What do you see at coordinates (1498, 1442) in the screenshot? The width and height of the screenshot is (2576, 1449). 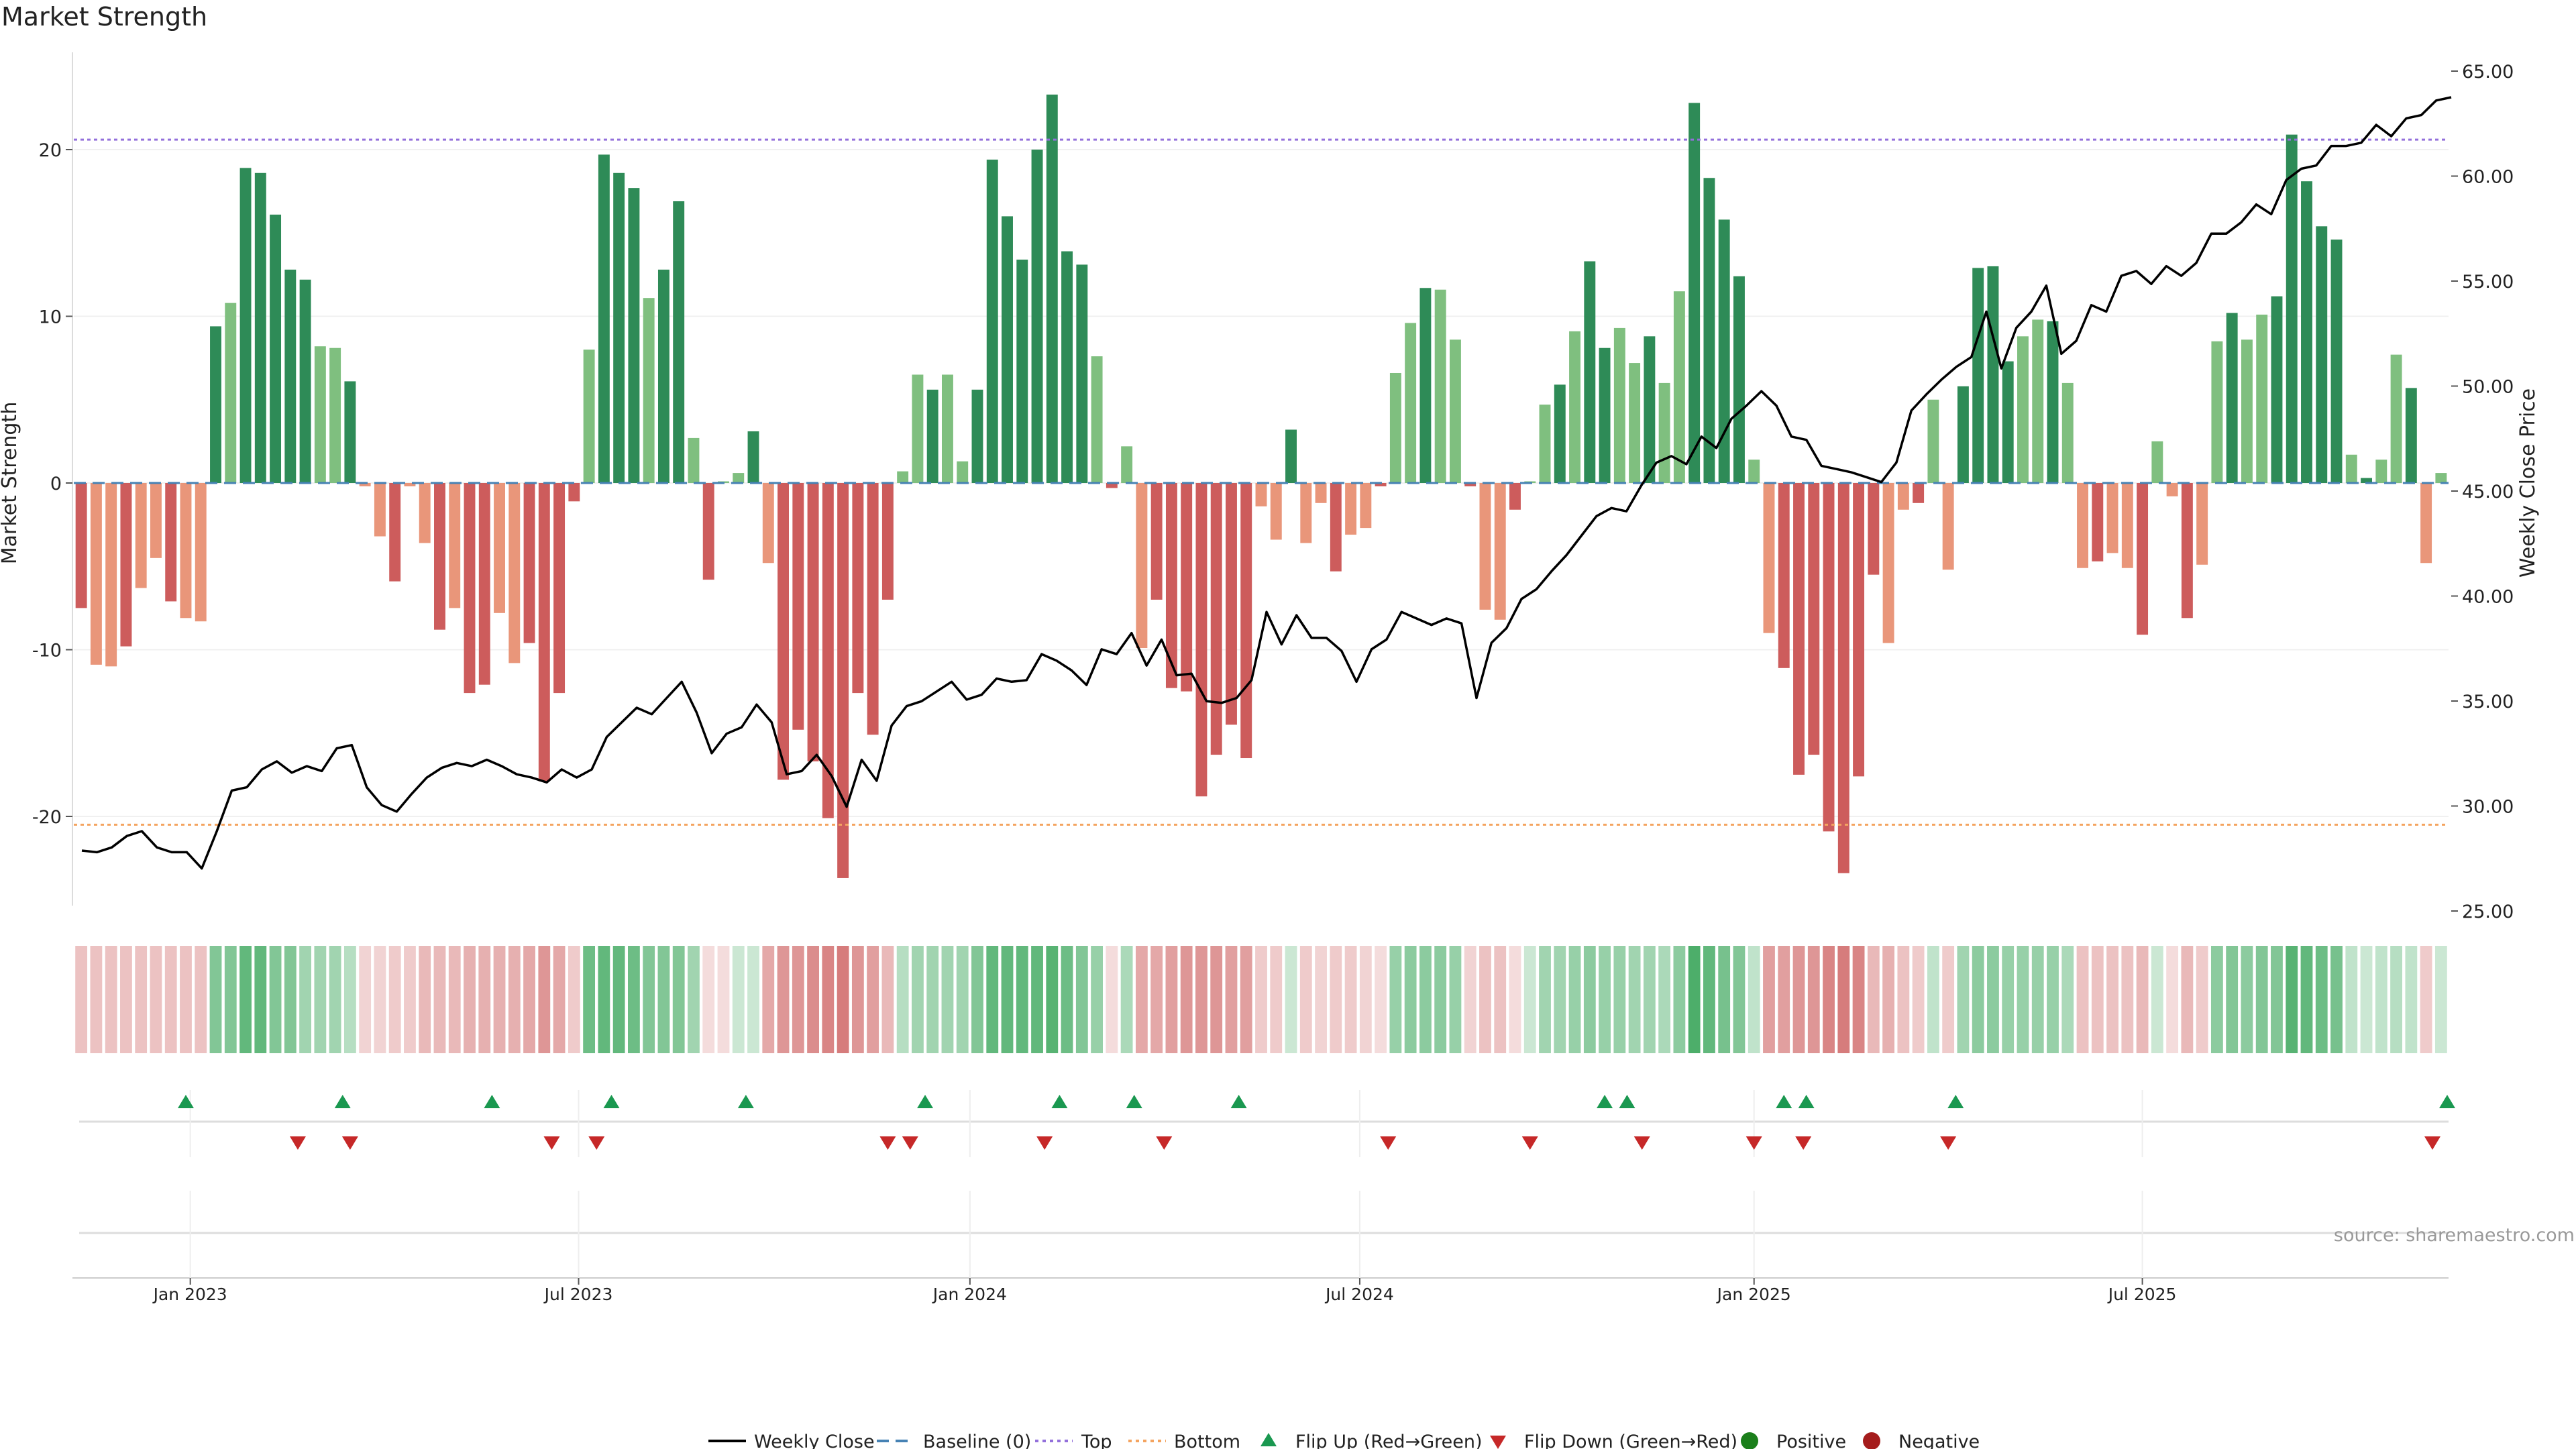 I see `legend-flip-down-icon` at bounding box center [1498, 1442].